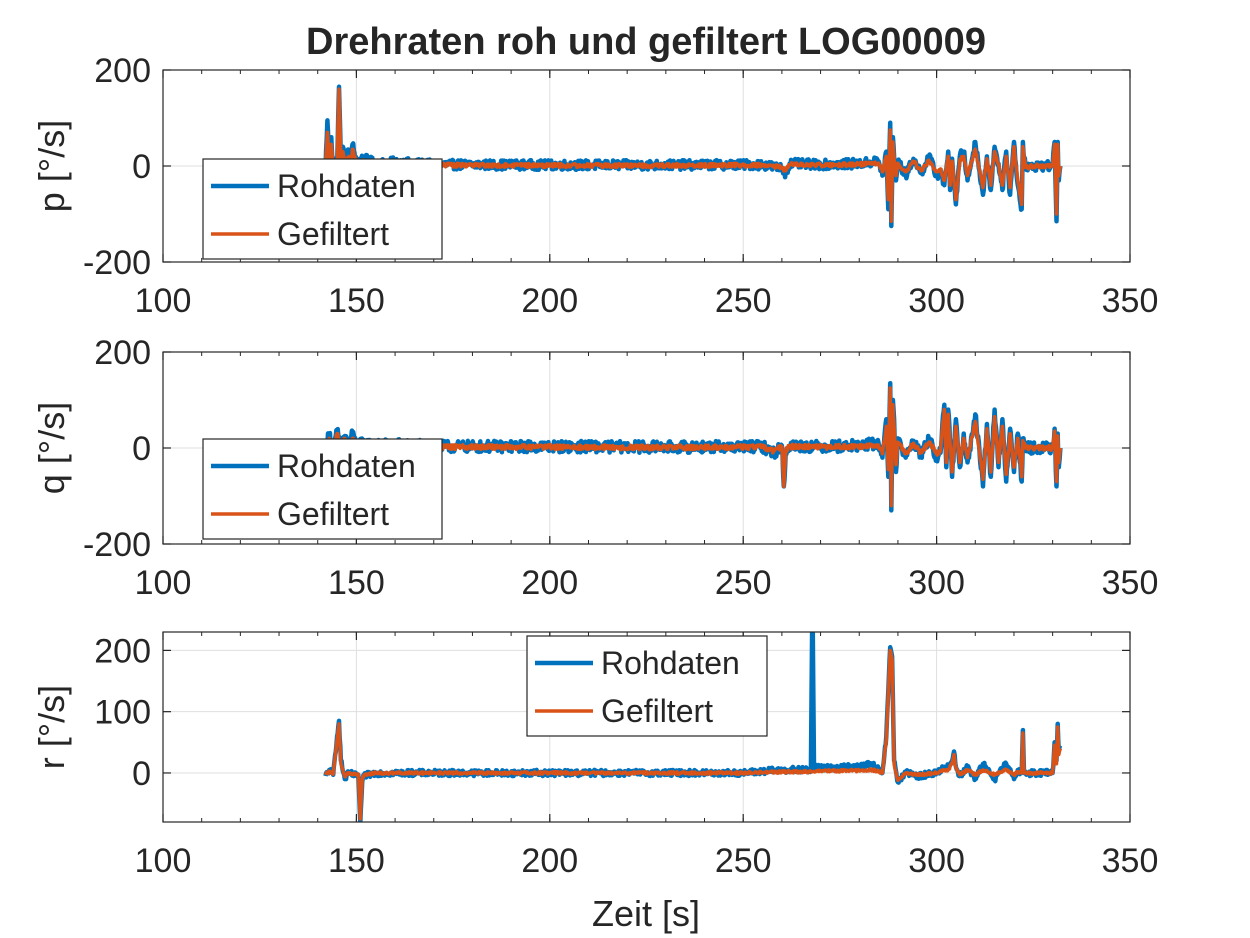  What do you see at coordinates (51, 448) in the screenshot?
I see `y-axis-label: q [°/s]` at bounding box center [51, 448].